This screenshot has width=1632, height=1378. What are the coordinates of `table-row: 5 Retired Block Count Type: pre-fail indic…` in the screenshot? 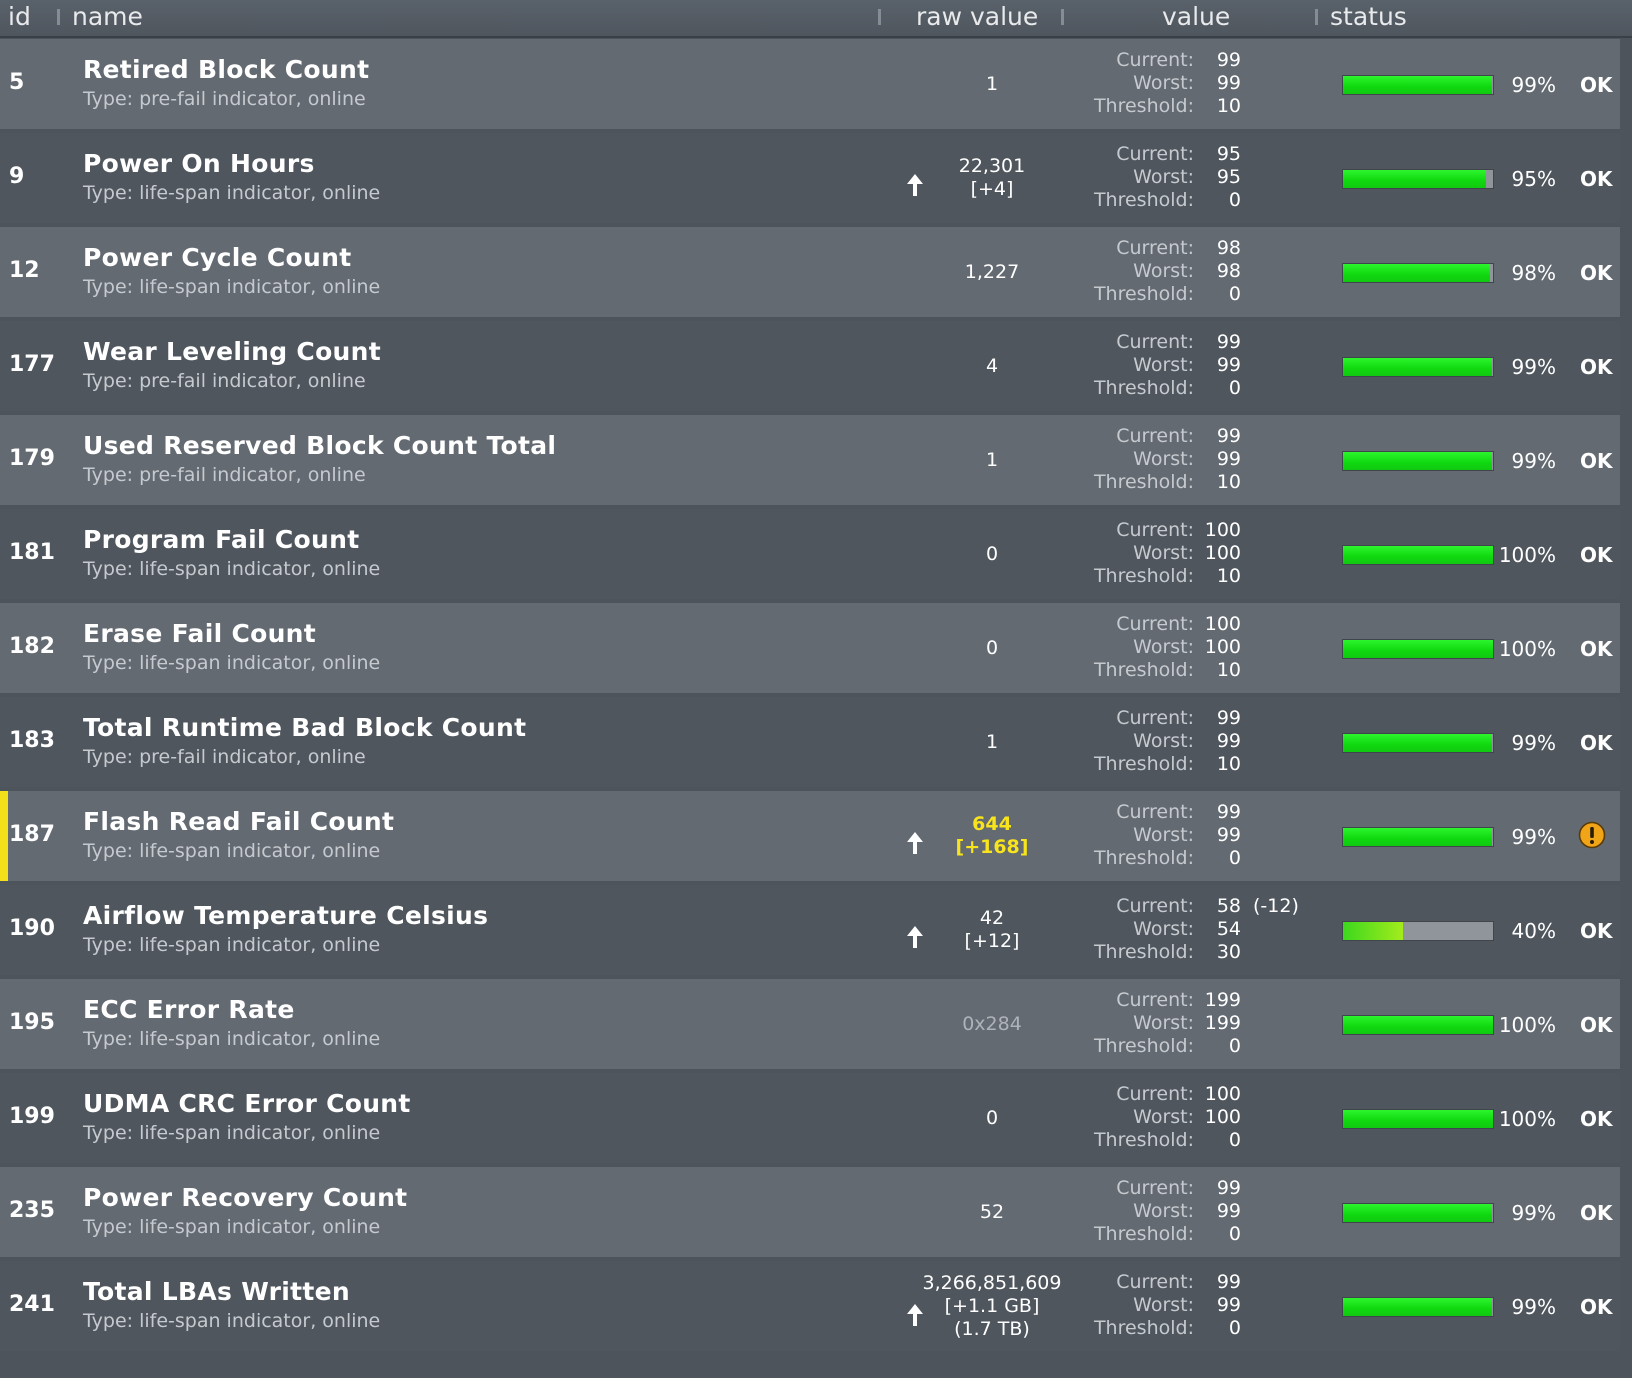 It's located at (810, 84).